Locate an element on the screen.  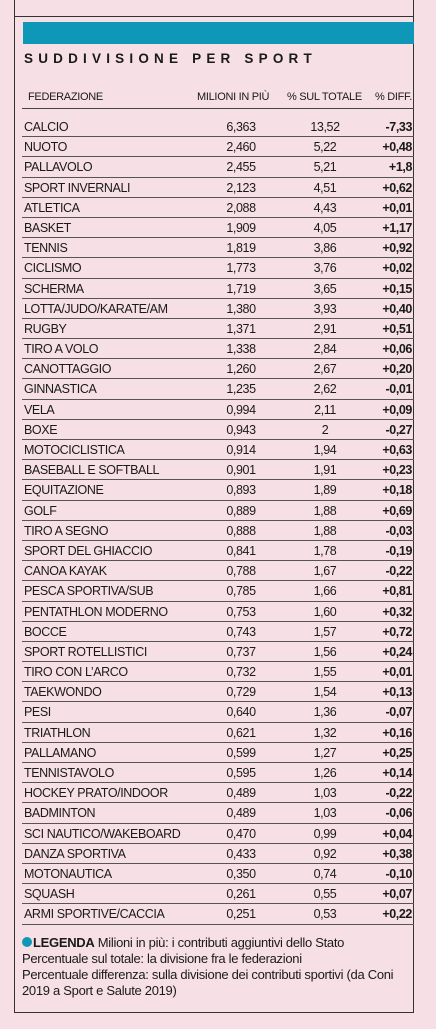
table-row: GOLF 0,889 1,88 +0,69 is located at coordinates (218, 511).